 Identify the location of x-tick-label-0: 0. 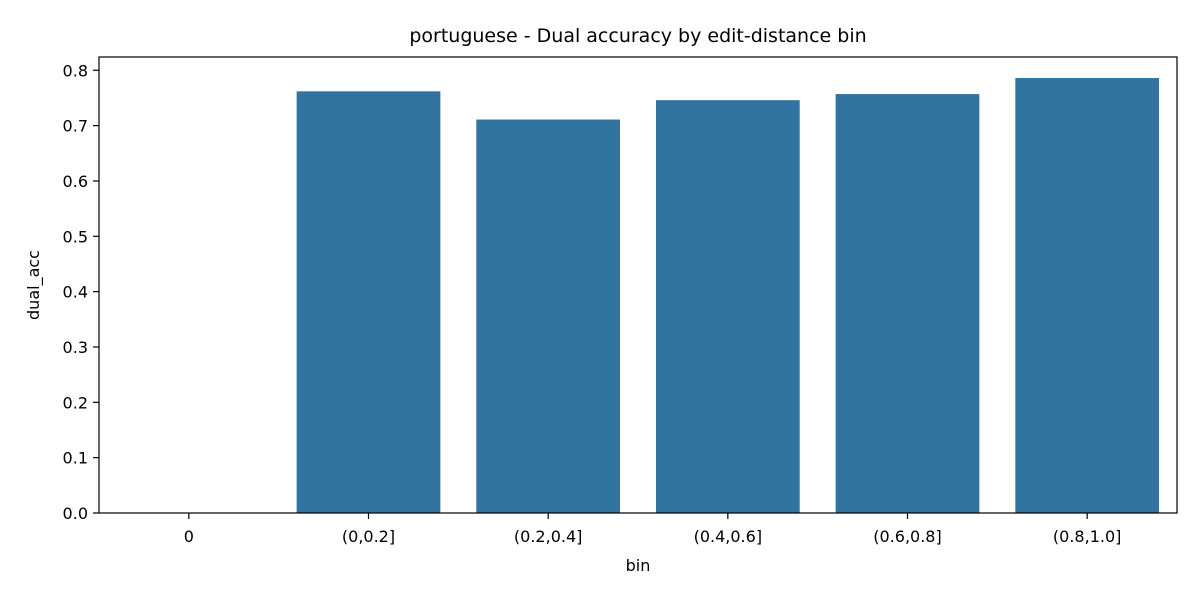
(189, 536).